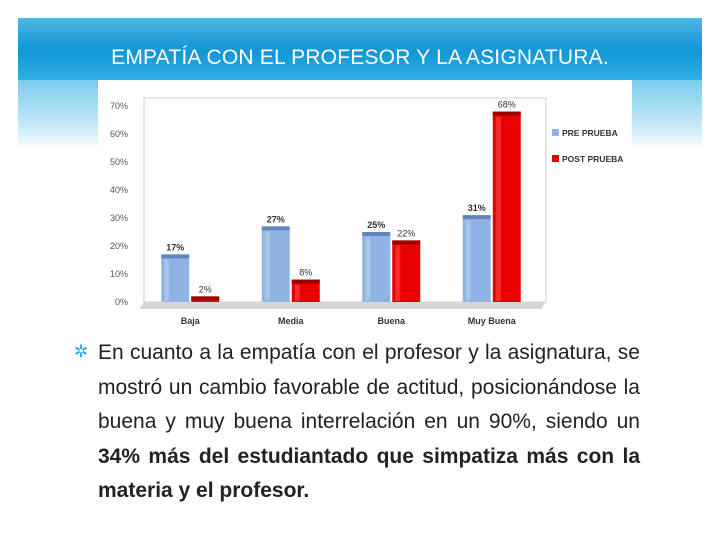  What do you see at coordinates (592, 159) in the screenshot?
I see `legend-label: POST PRUEBA` at bounding box center [592, 159].